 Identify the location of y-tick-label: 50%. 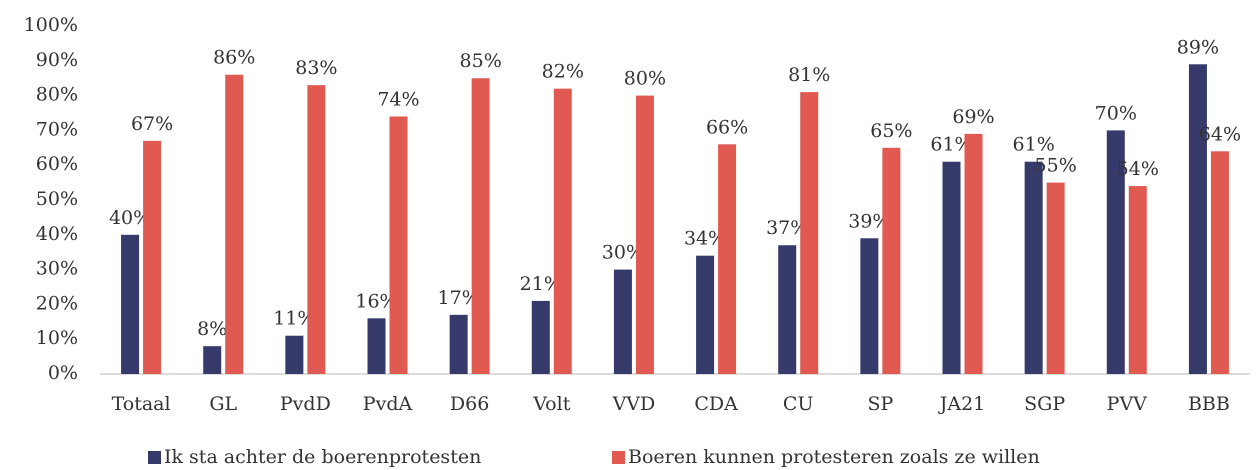
(57, 199).